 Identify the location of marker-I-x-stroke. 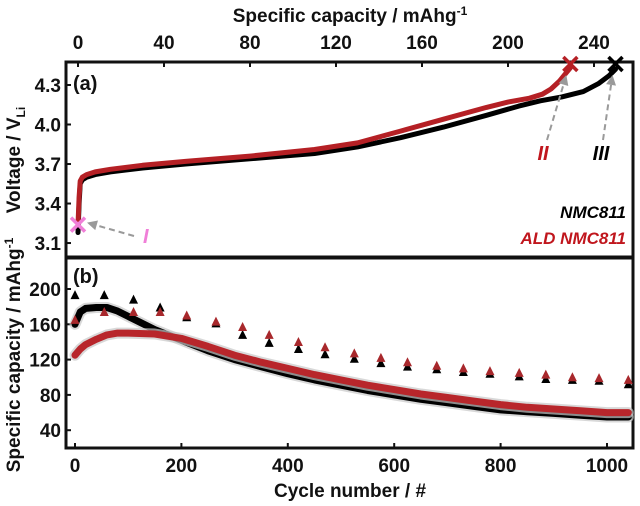
(78, 224).